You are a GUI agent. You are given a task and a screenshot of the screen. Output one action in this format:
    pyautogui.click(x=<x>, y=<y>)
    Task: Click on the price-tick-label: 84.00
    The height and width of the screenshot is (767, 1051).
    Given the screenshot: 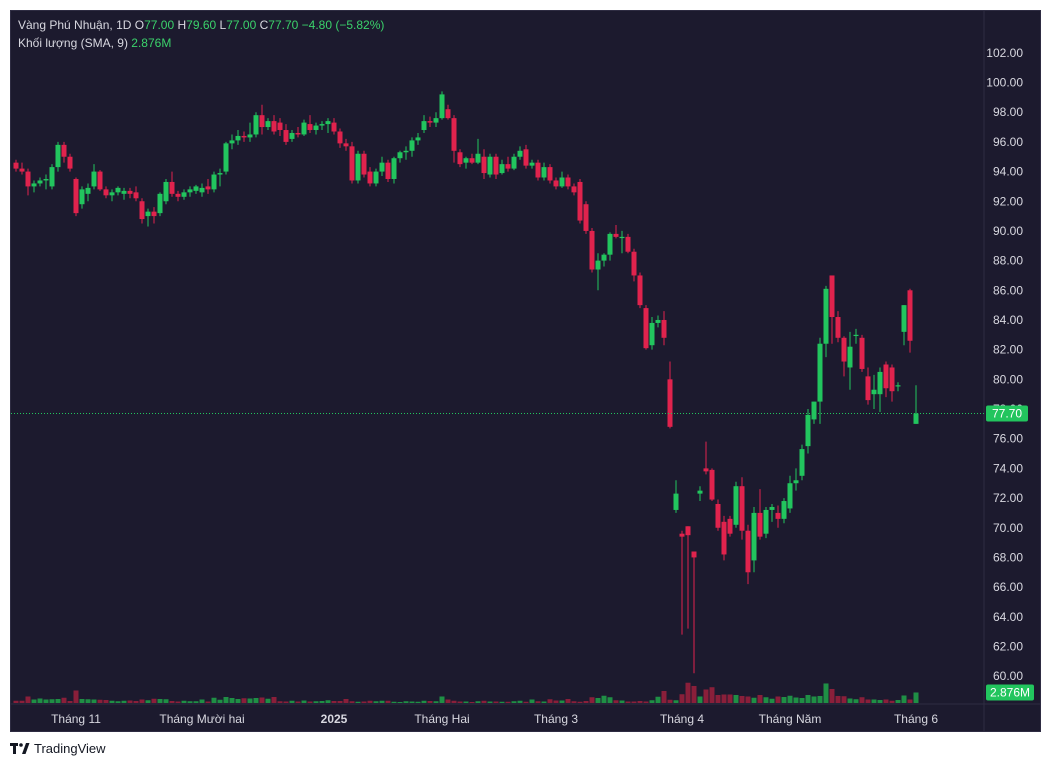 What is the action you would take?
    pyautogui.click(x=1008, y=320)
    